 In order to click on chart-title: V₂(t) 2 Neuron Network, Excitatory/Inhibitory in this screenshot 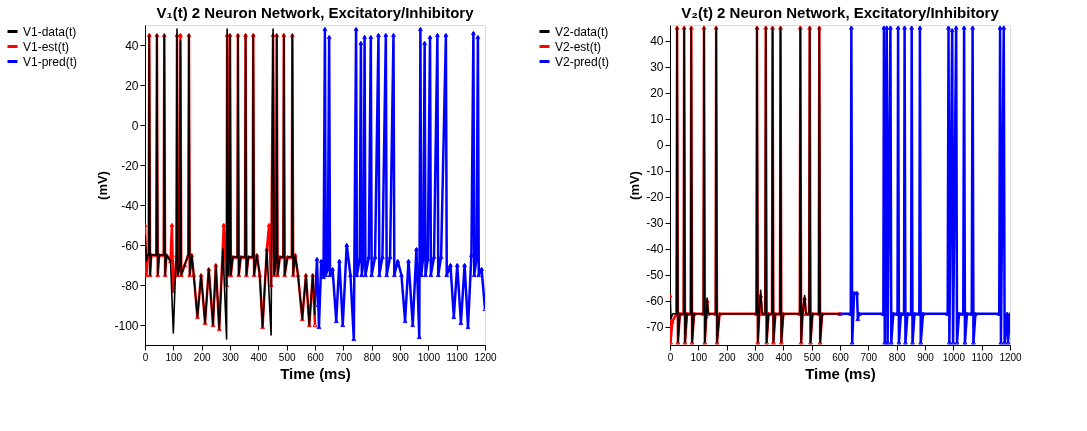, I will do `click(840, 12)`.